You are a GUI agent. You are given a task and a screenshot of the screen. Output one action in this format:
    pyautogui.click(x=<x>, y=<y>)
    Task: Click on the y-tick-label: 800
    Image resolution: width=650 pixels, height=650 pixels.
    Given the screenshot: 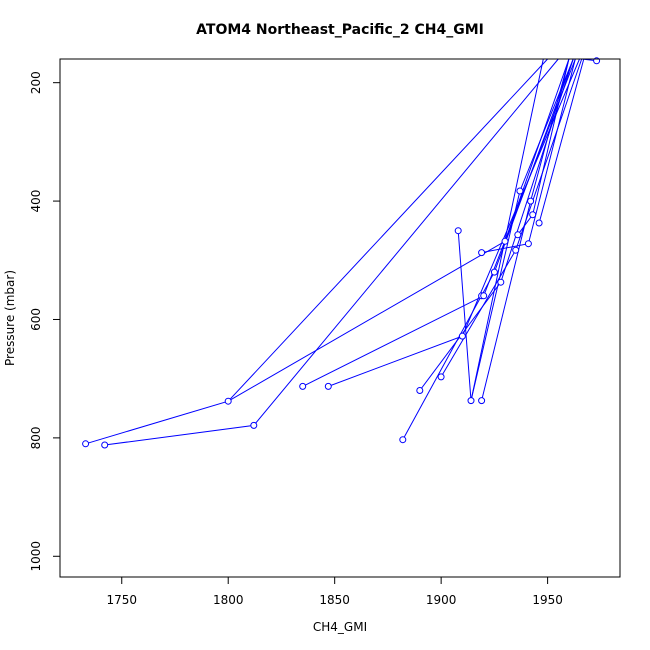 What is the action you would take?
    pyautogui.click(x=36, y=437)
    